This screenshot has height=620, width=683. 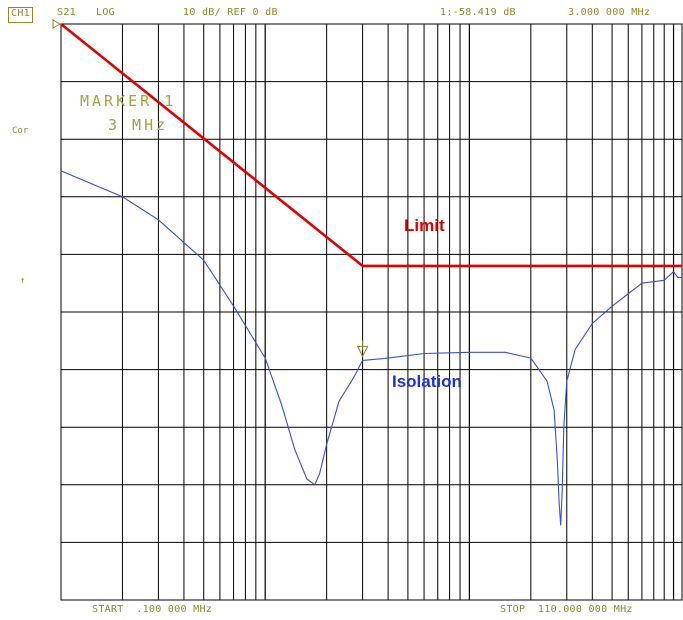 What do you see at coordinates (152, 609) in the screenshot?
I see `start-frequency: START .100 000 MHz` at bounding box center [152, 609].